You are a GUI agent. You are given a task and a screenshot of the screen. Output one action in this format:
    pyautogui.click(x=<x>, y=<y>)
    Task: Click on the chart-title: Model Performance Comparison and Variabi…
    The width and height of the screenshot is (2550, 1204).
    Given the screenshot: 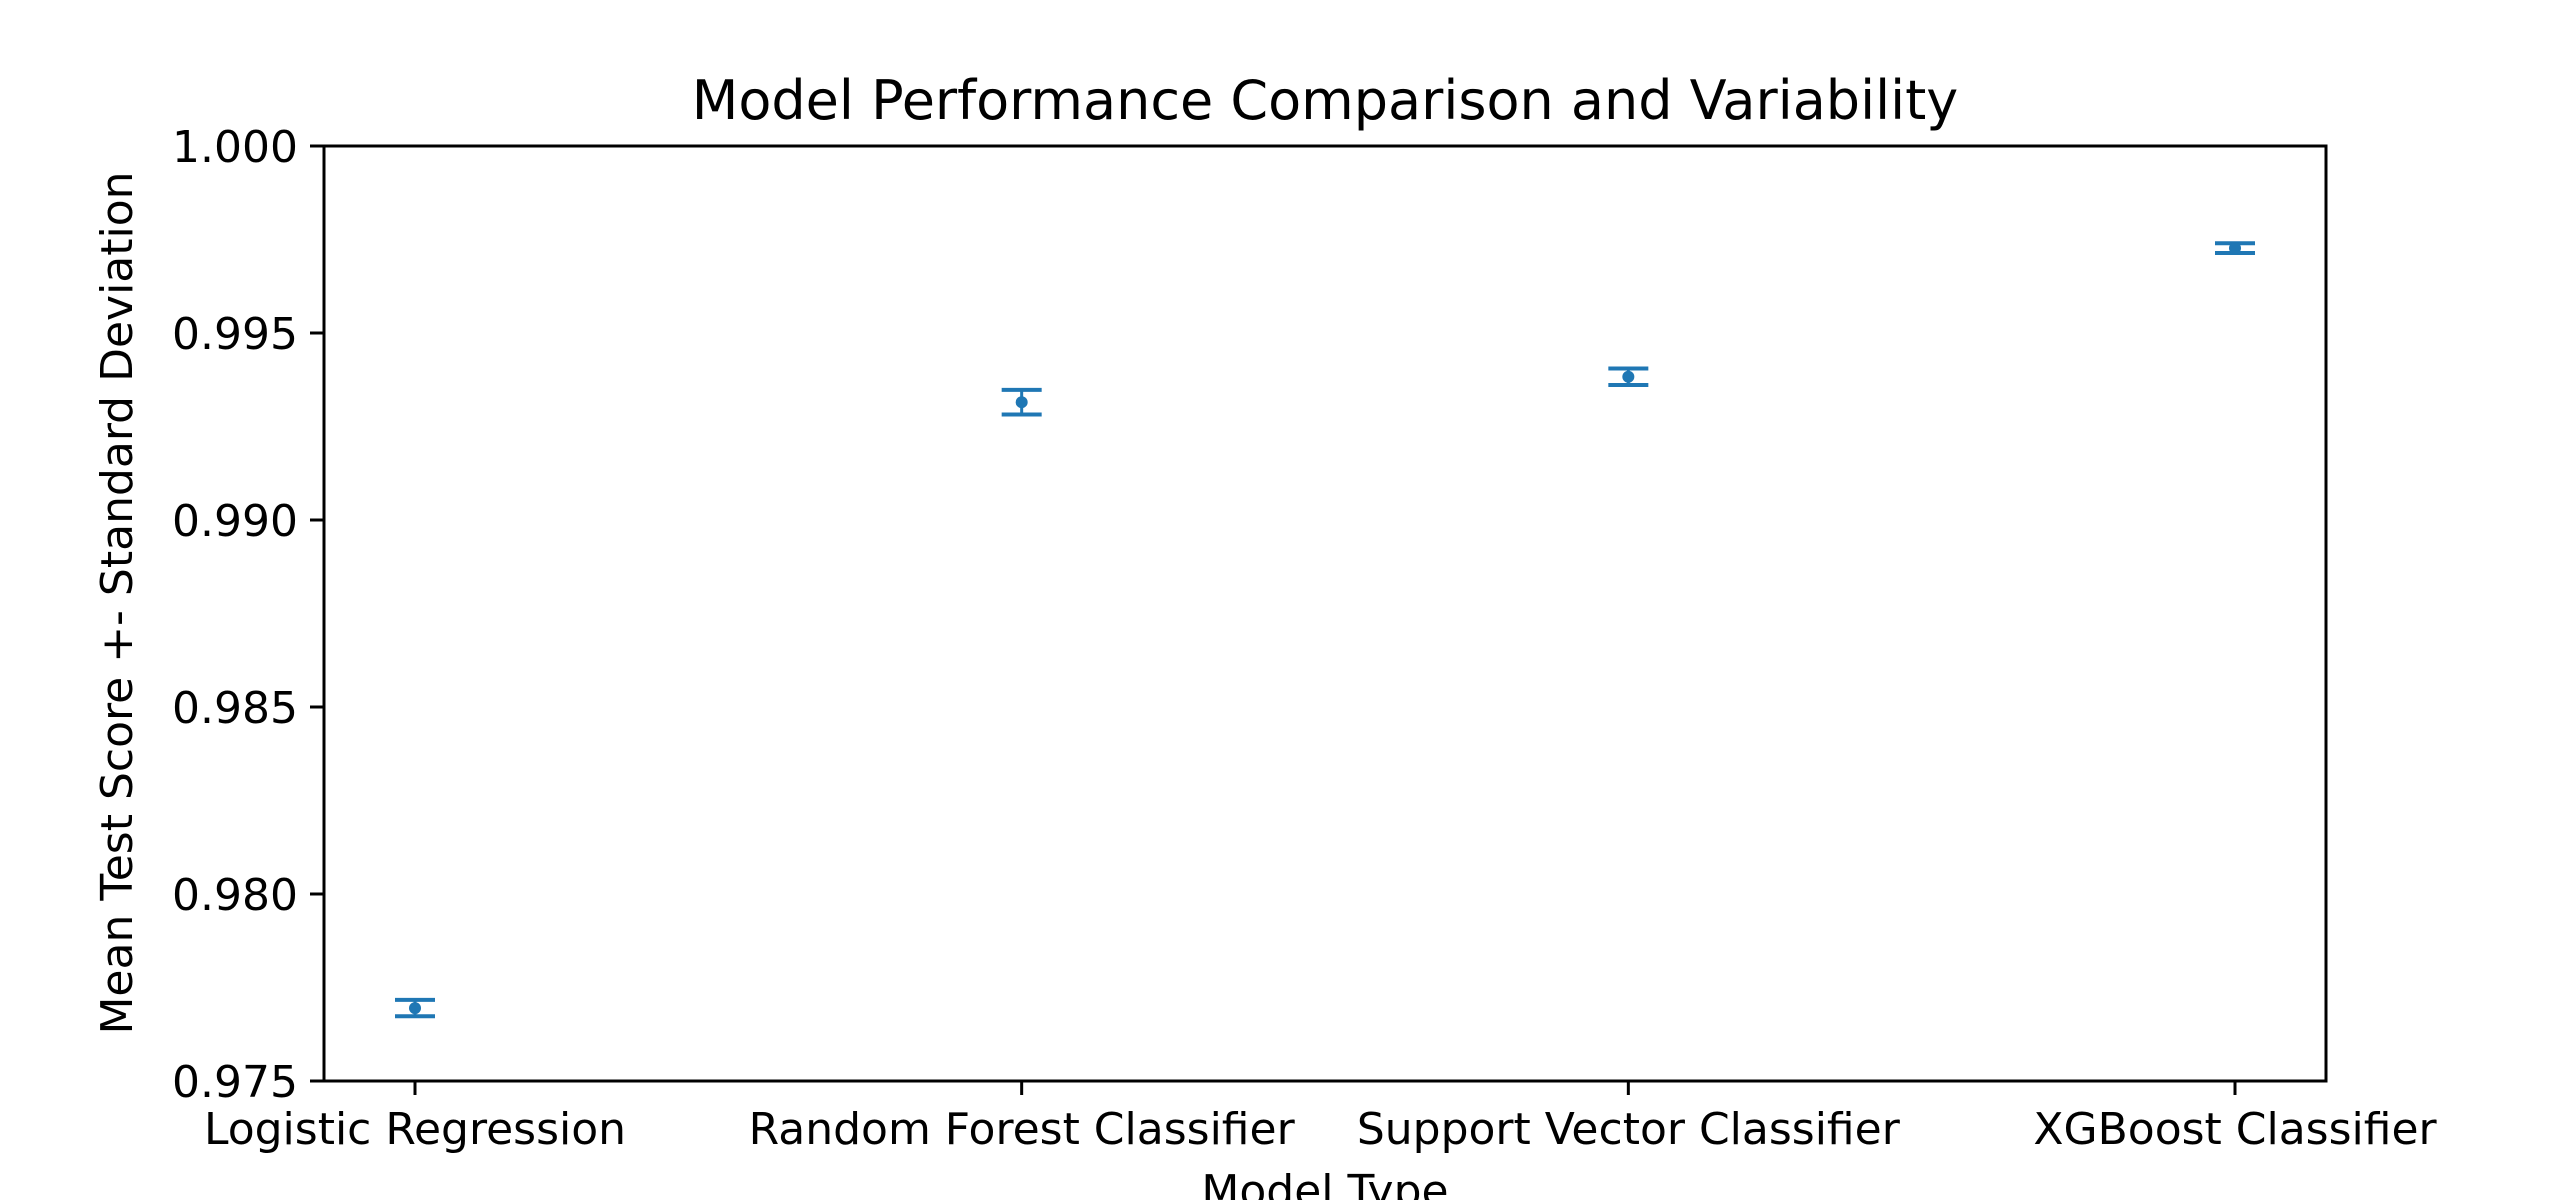 What is the action you would take?
    pyautogui.click(x=1325, y=100)
    